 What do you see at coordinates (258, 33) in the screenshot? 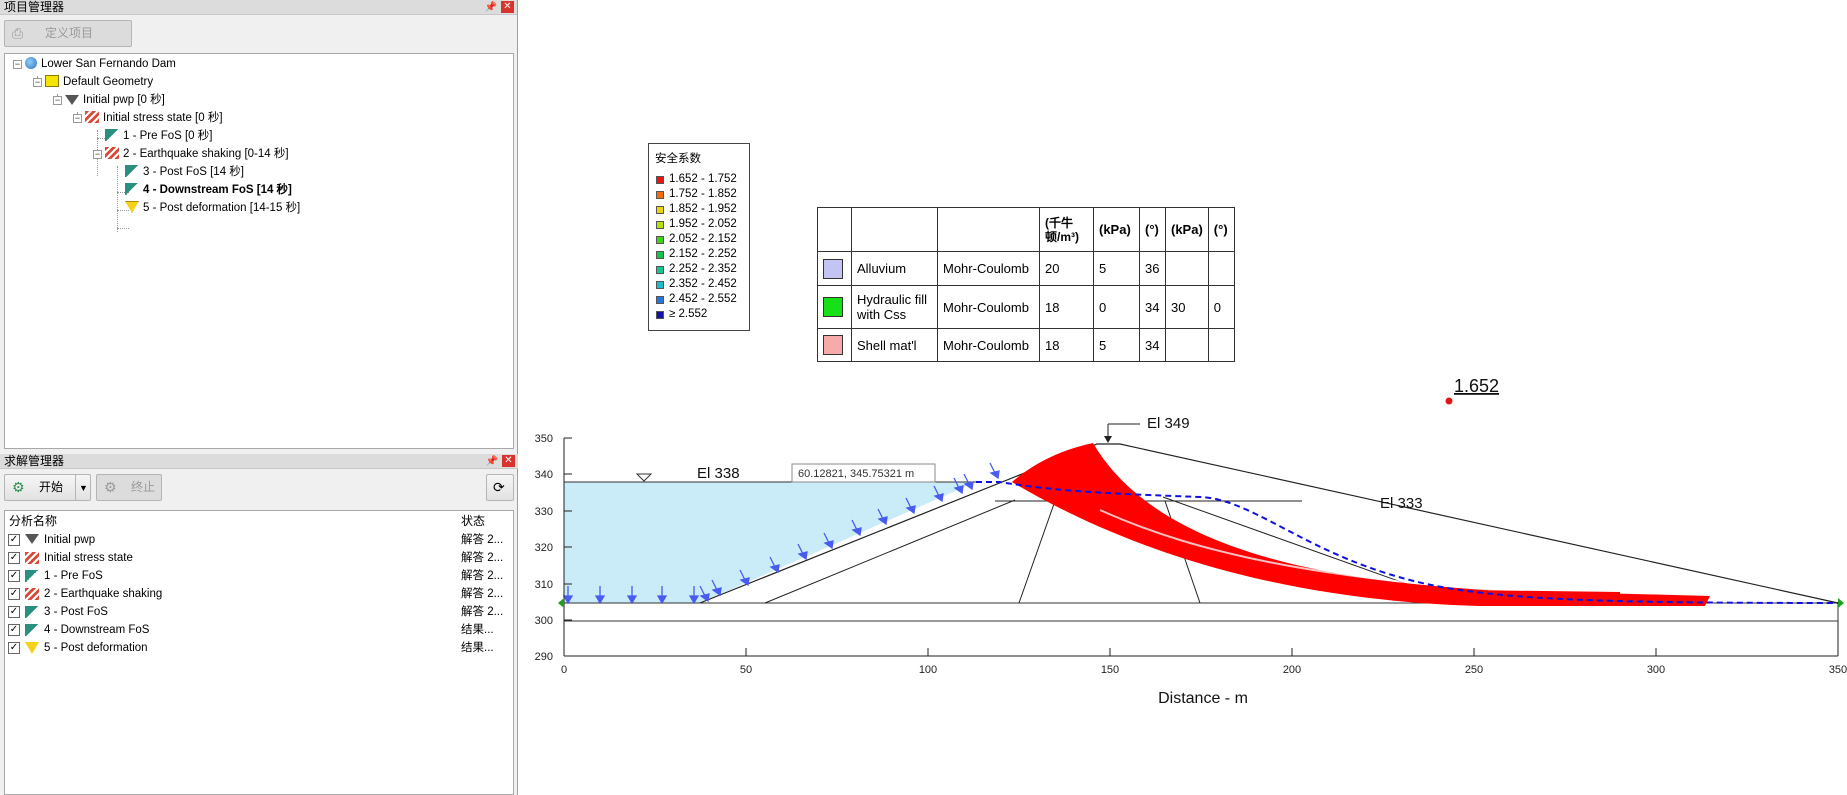
I see `project-toolbar: ⎙ 定义项目` at bounding box center [258, 33].